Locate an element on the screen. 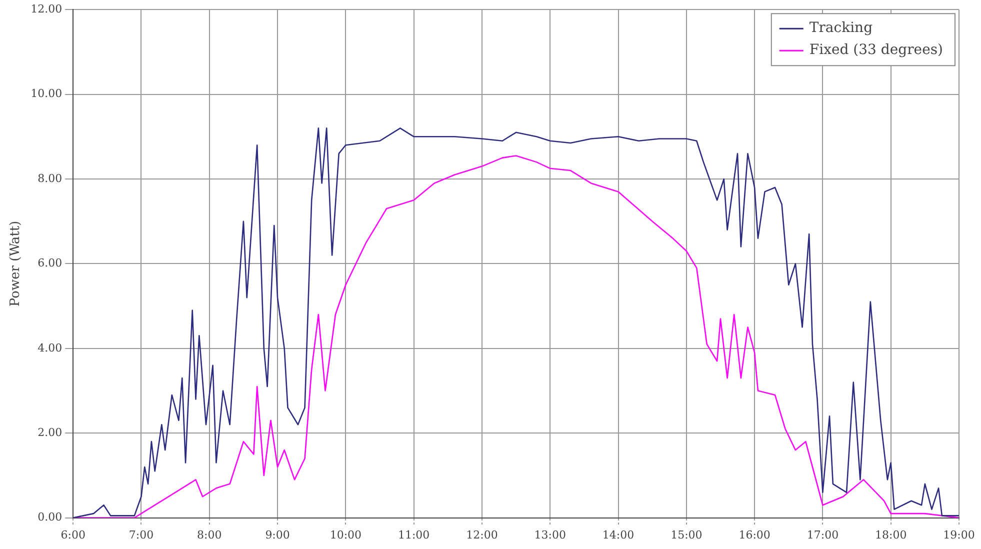  legend-label: Fixed (33 degrees) is located at coordinates (876, 50).